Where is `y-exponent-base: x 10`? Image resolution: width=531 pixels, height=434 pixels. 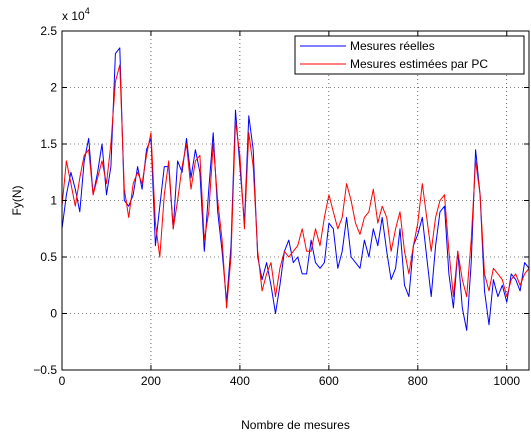
y-exponent-base: x 10 is located at coordinates (73, 16).